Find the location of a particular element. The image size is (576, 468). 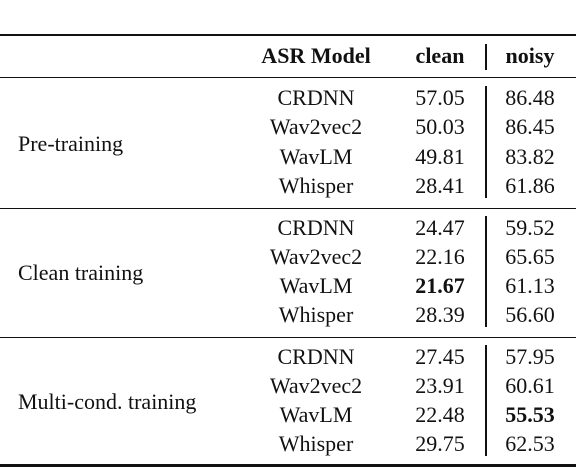

score: 22.16 is located at coordinates (440, 256).